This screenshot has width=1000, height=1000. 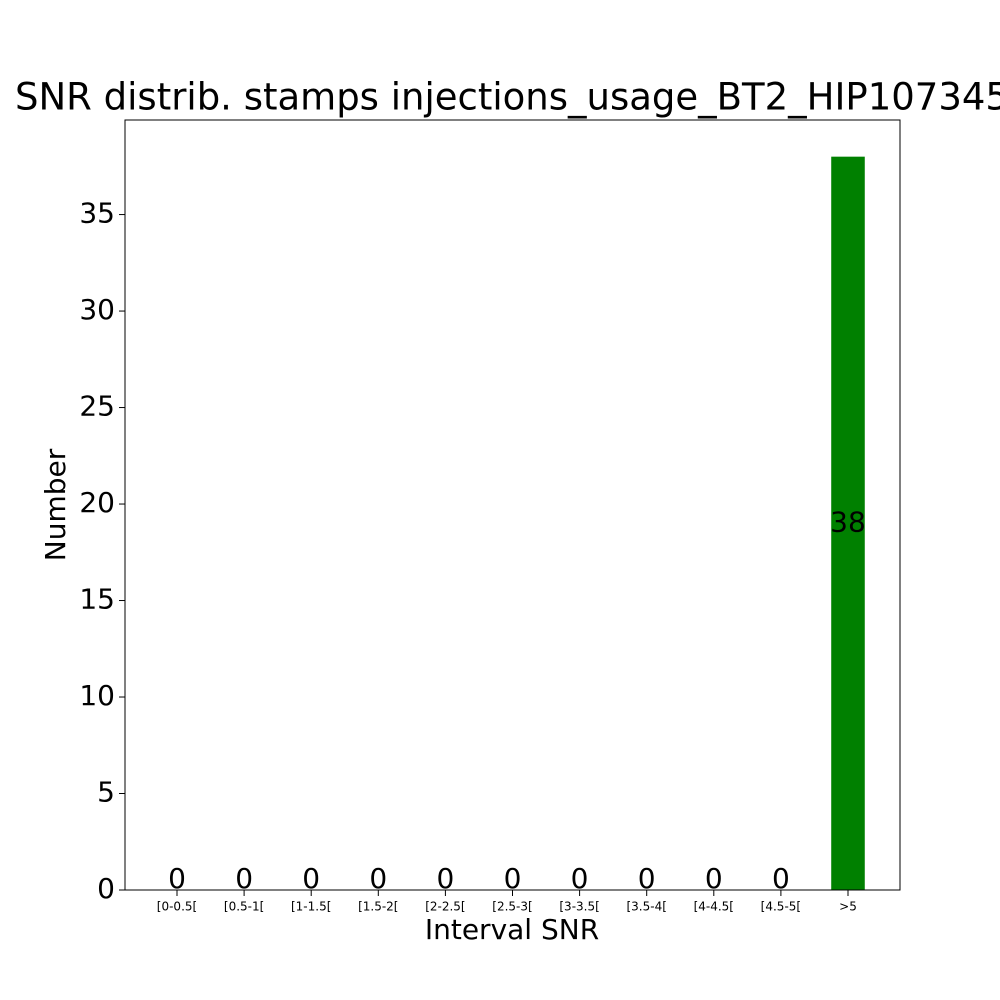 What do you see at coordinates (445, 907) in the screenshot?
I see `x-tick-label: [2-2.5[` at bounding box center [445, 907].